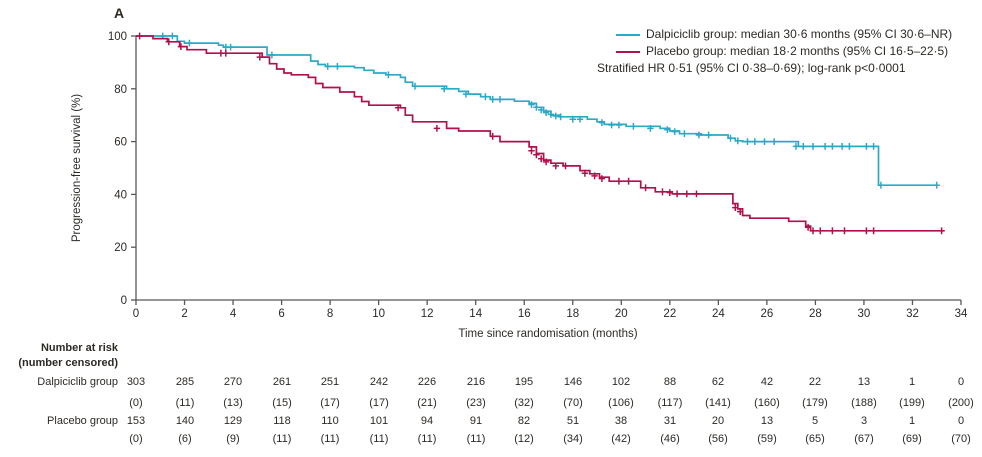 Image resolution: width=982 pixels, height=457 pixels. What do you see at coordinates (912, 314) in the screenshot?
I see `x-tick-label: 32` at bounding box center [912, 314].